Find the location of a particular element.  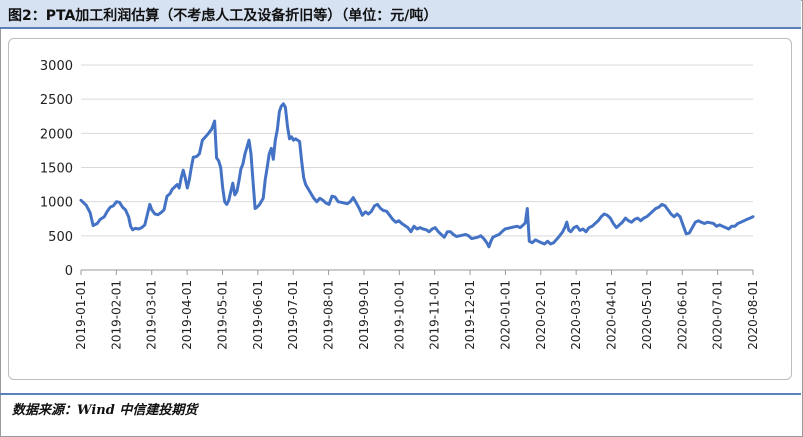

y-axis-ticks: 0 500 1000 1500 2000 2500 3000 is located at coordinates (56, 169).